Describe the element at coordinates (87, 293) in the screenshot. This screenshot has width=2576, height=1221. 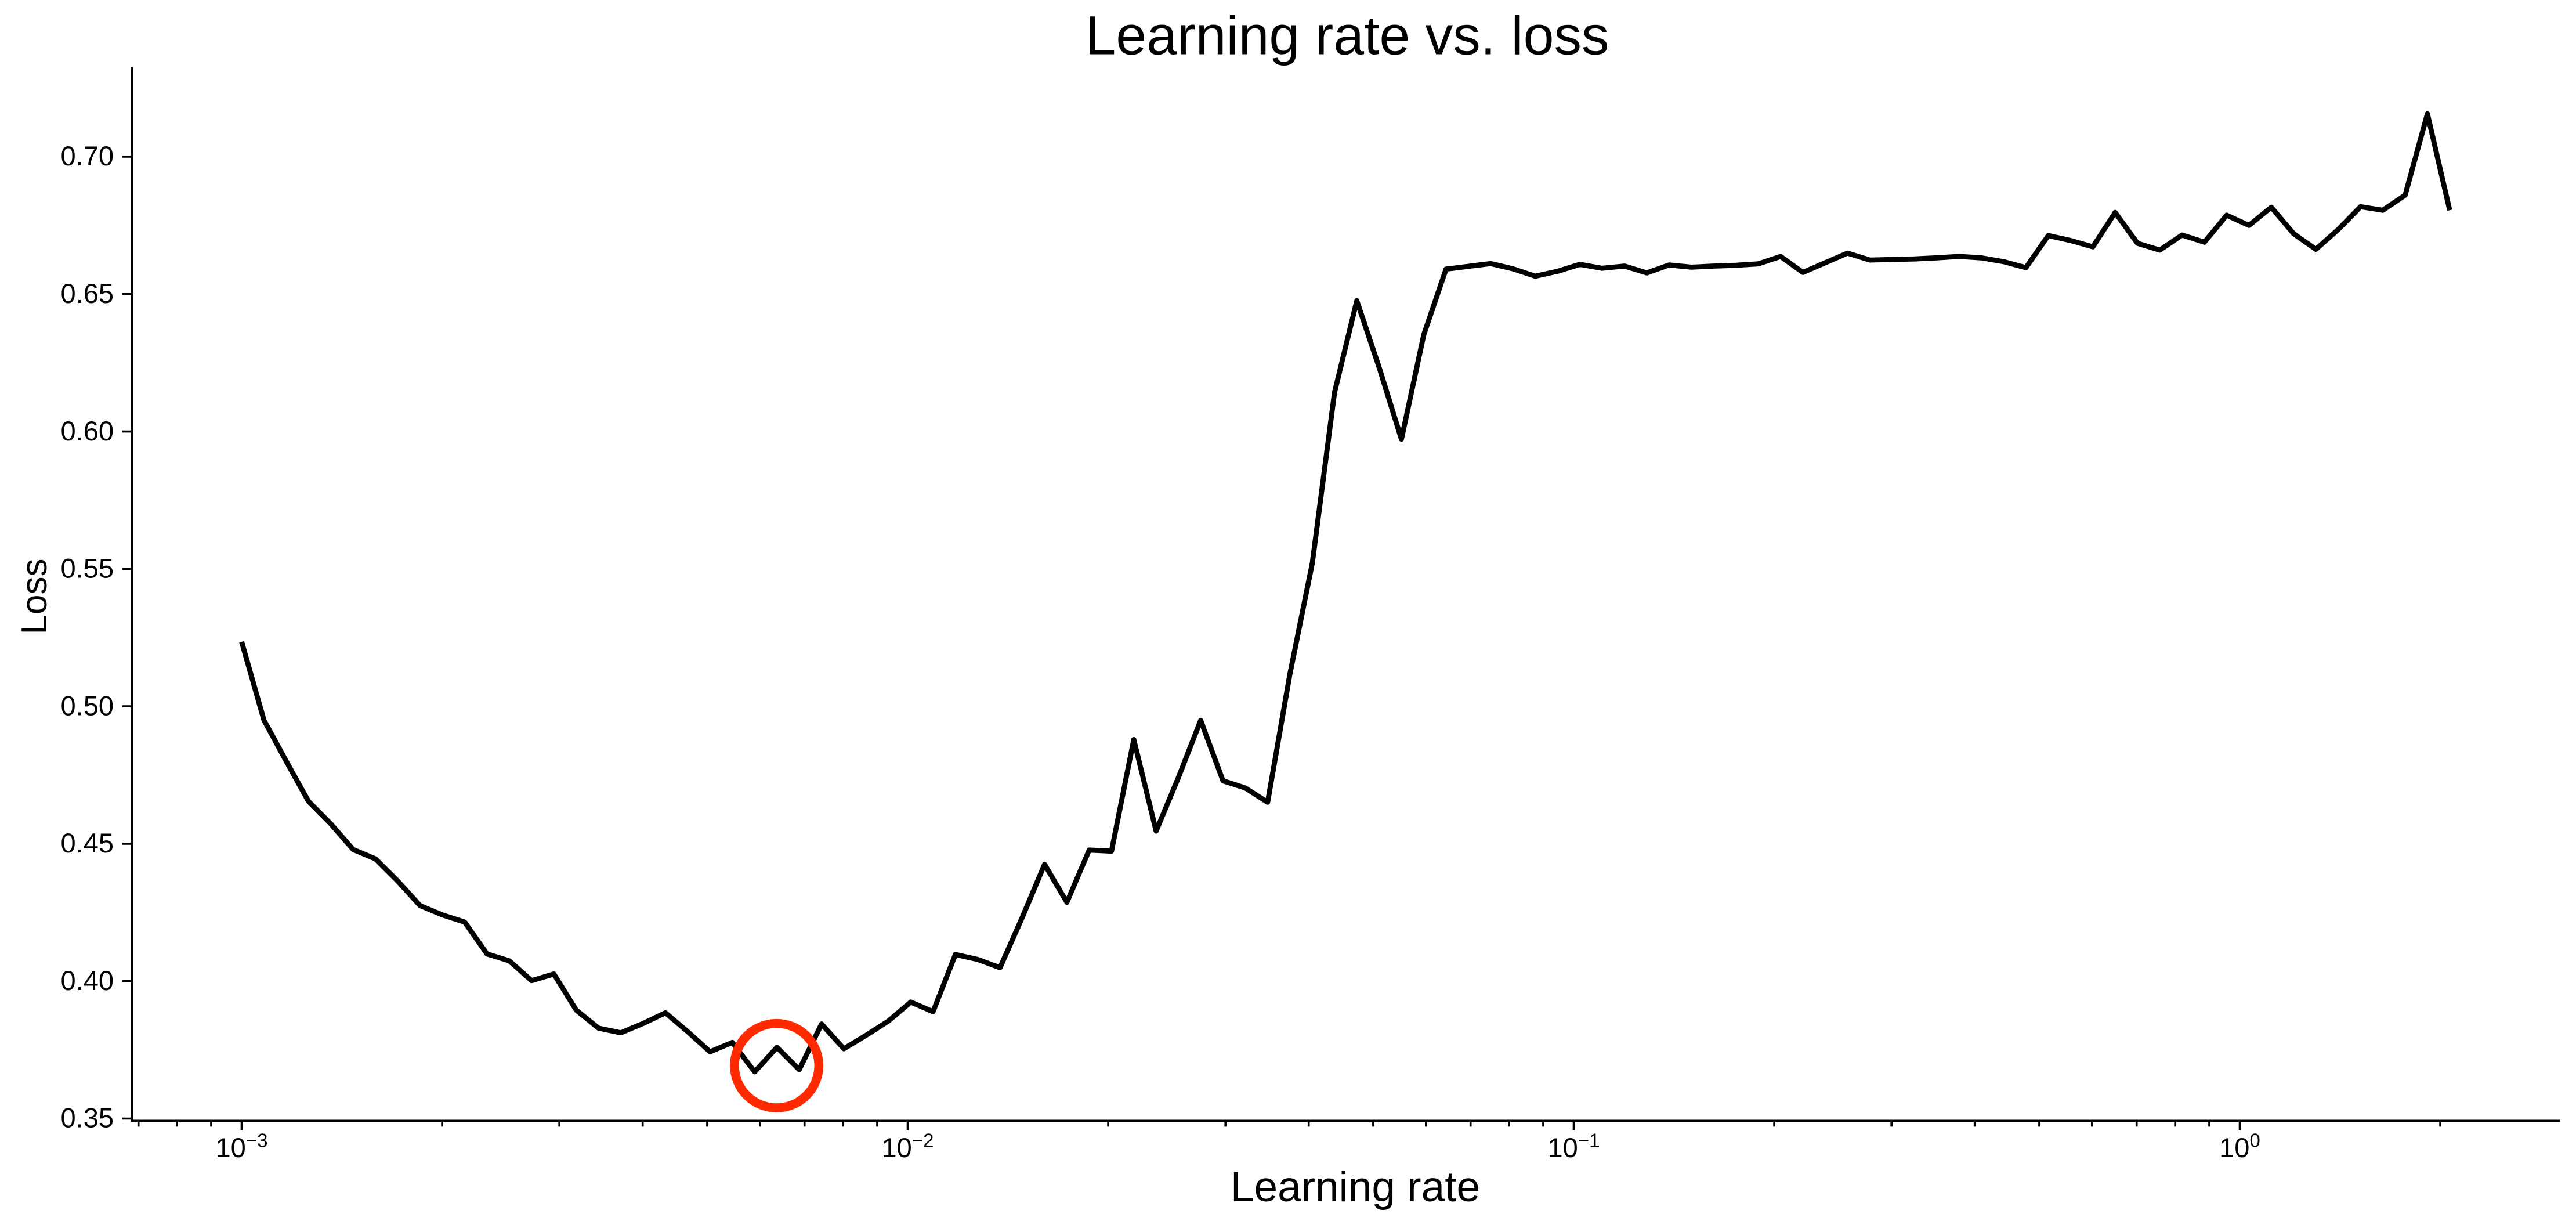
I see `svg-text: 0.65` at that location.